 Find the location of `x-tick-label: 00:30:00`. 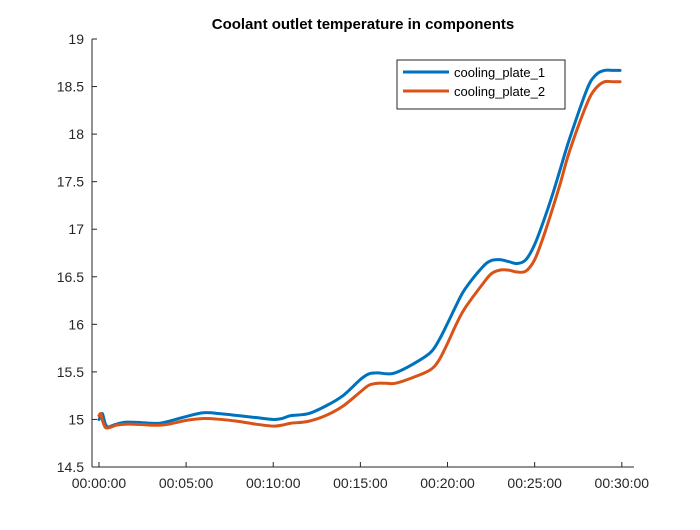

x-tick-label: 00:30:00 is located at coordinates (622, 483).